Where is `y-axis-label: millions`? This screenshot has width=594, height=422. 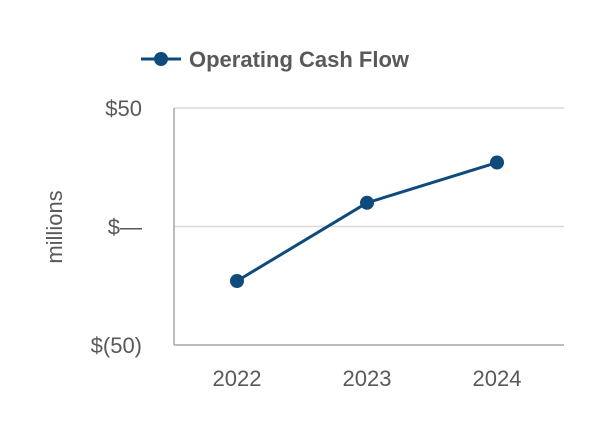
y-axis-label: millions is located at coordinates (54, 226).